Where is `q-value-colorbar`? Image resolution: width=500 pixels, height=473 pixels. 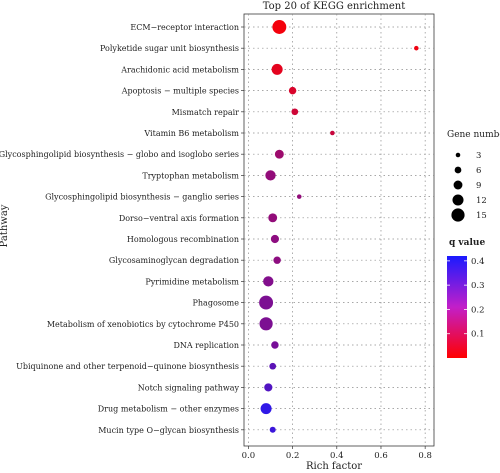
q-value-colorbar is located at coordinates (457, 307).